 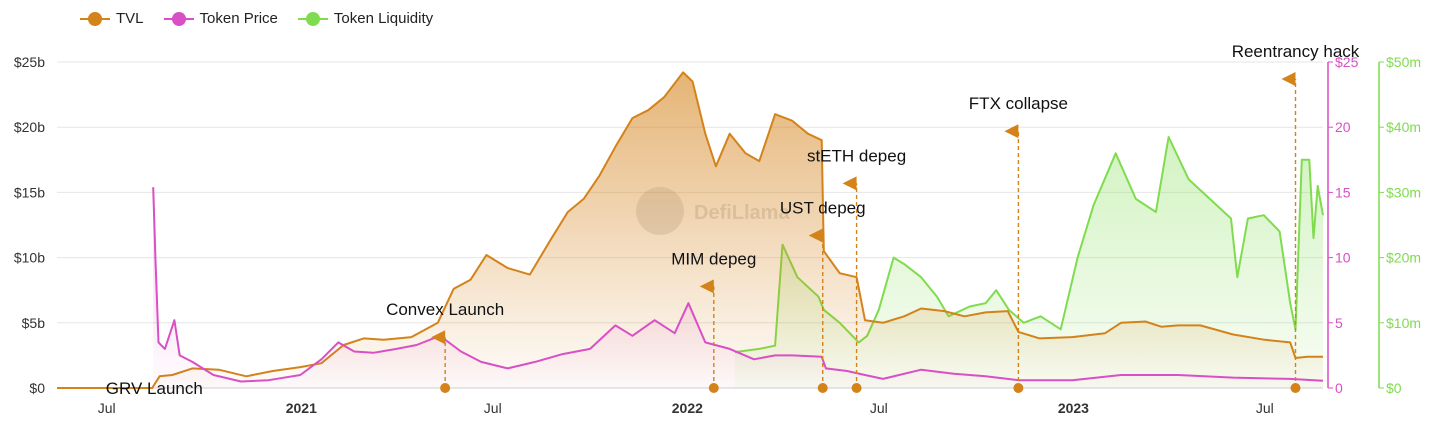 I want to click on y-tick-label-price: $25, so click(x=1347, y=62).